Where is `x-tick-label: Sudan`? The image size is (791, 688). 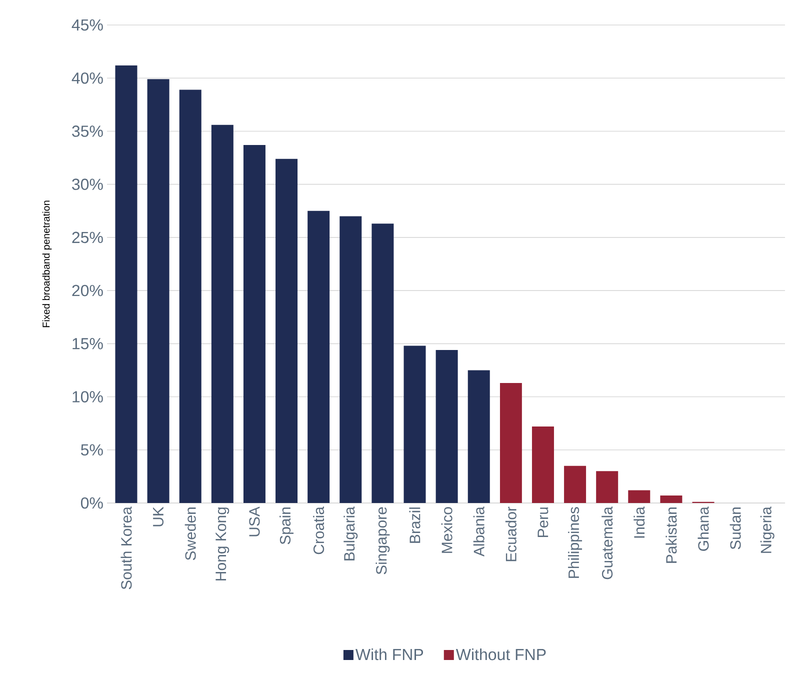
x-tick-label: Sudan is located at coordinates (735, 529).